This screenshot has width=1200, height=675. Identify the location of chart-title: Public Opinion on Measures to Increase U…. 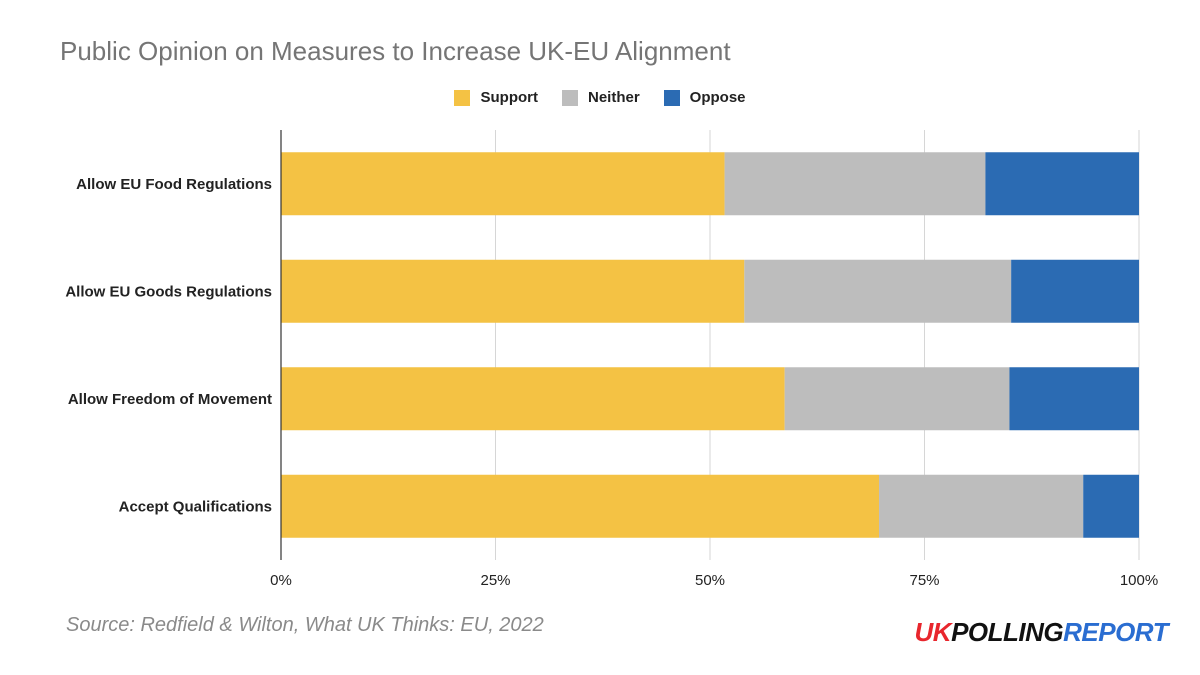
(395, 51).